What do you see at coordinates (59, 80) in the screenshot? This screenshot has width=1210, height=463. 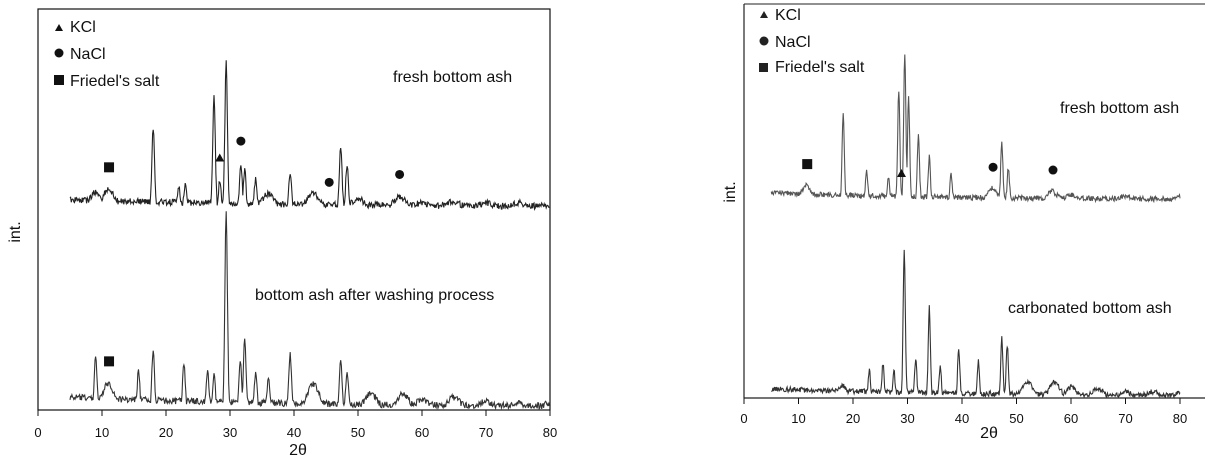 I see `left-legend-square-icon` at bounding box center [59, 80].